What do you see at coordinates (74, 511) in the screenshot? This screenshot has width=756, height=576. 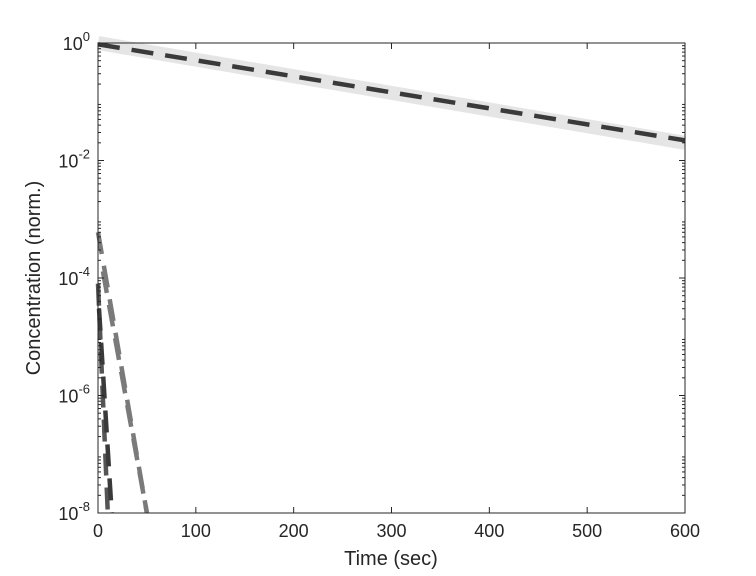 I see `y-tick-label: 10⁻⁸` at bounding box center [74, 511].